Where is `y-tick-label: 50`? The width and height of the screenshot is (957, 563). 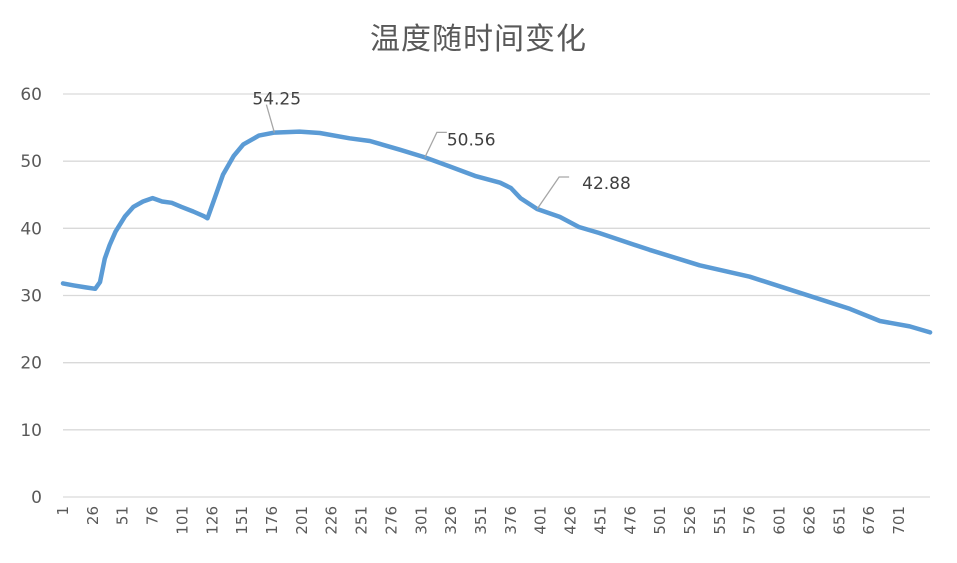
y-tick-label: 50 is located at coordinates (31, 162).